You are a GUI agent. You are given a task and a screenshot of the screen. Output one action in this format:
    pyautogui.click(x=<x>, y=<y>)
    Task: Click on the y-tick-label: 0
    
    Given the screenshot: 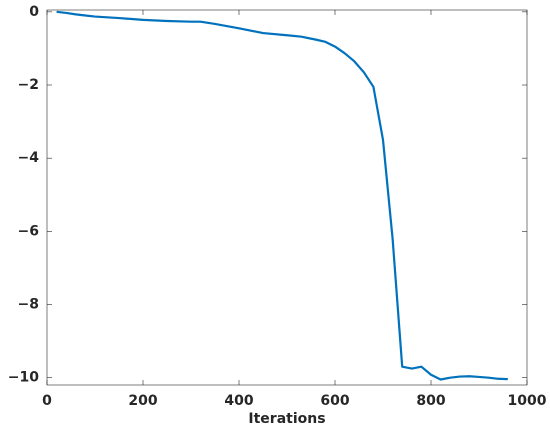 What is the action you would take?
    pyautogui.click(x=34, y=12)
    